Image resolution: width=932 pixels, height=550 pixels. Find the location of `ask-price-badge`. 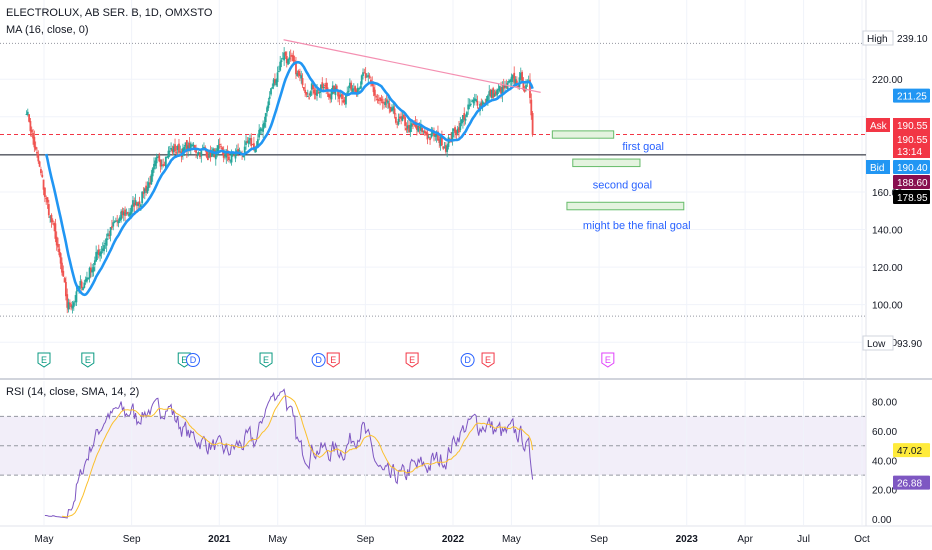

ask-price-badge is located at coordinates (911, 138).